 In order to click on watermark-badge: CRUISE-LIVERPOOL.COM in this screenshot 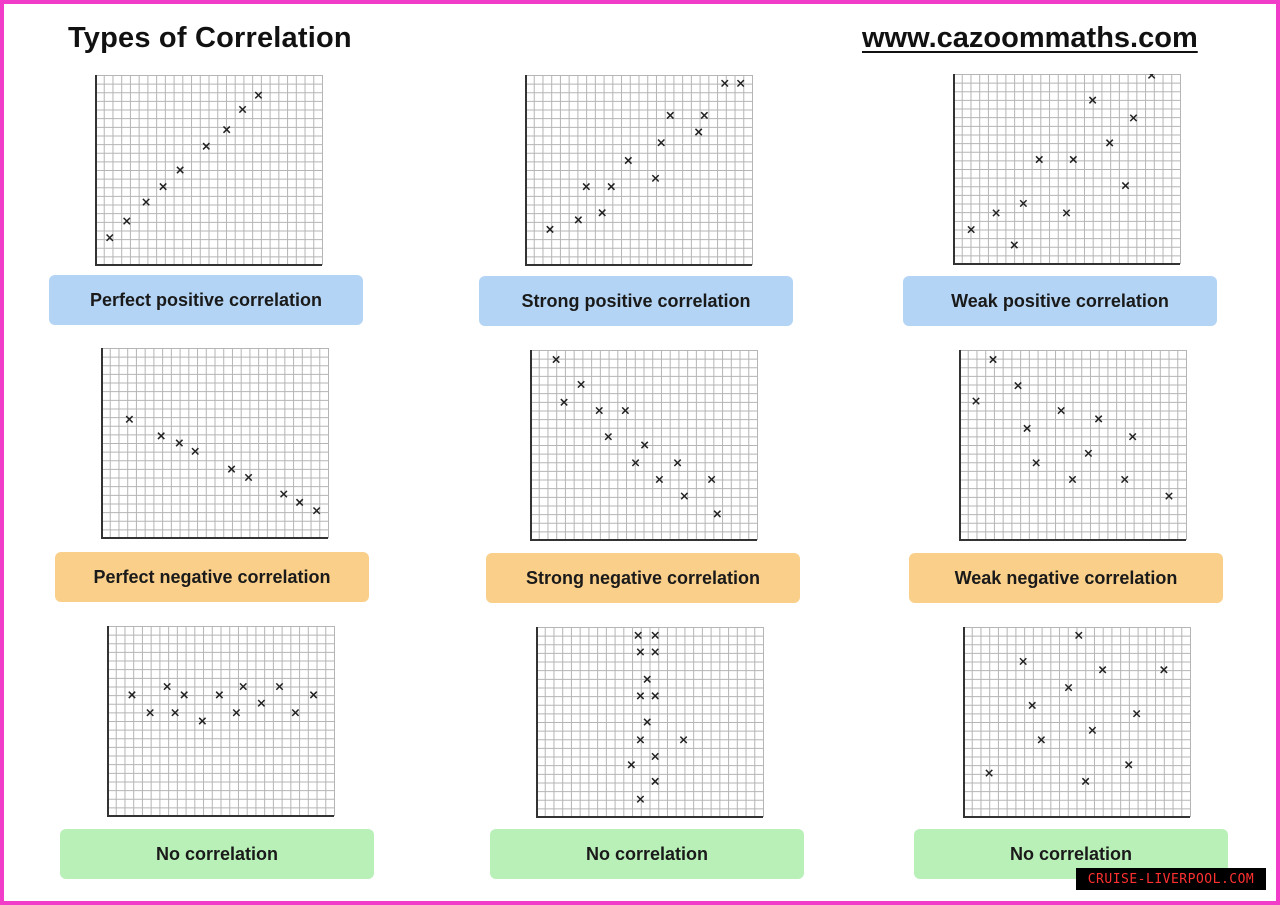, I will do `click(1171, 879)`.